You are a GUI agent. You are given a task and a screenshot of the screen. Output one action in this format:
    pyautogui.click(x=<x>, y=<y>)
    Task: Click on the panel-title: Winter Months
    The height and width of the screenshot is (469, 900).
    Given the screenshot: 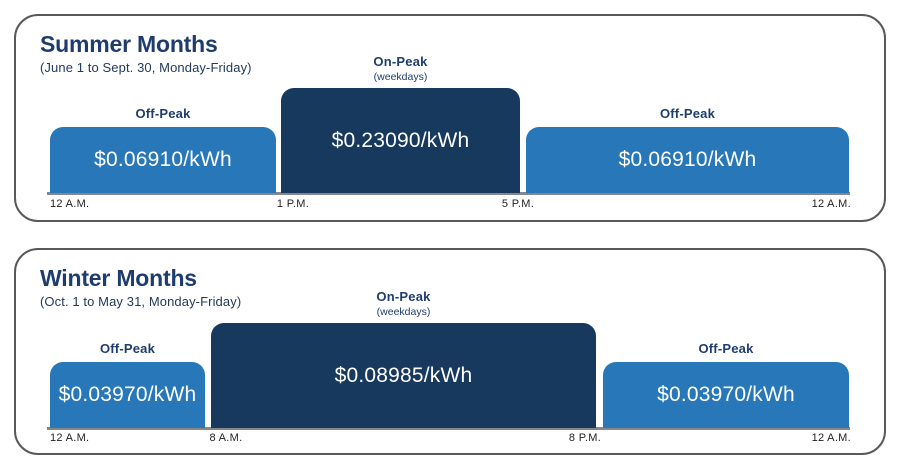 What is the action you would take?
    pyautogui.click(x=118, y=278)
    